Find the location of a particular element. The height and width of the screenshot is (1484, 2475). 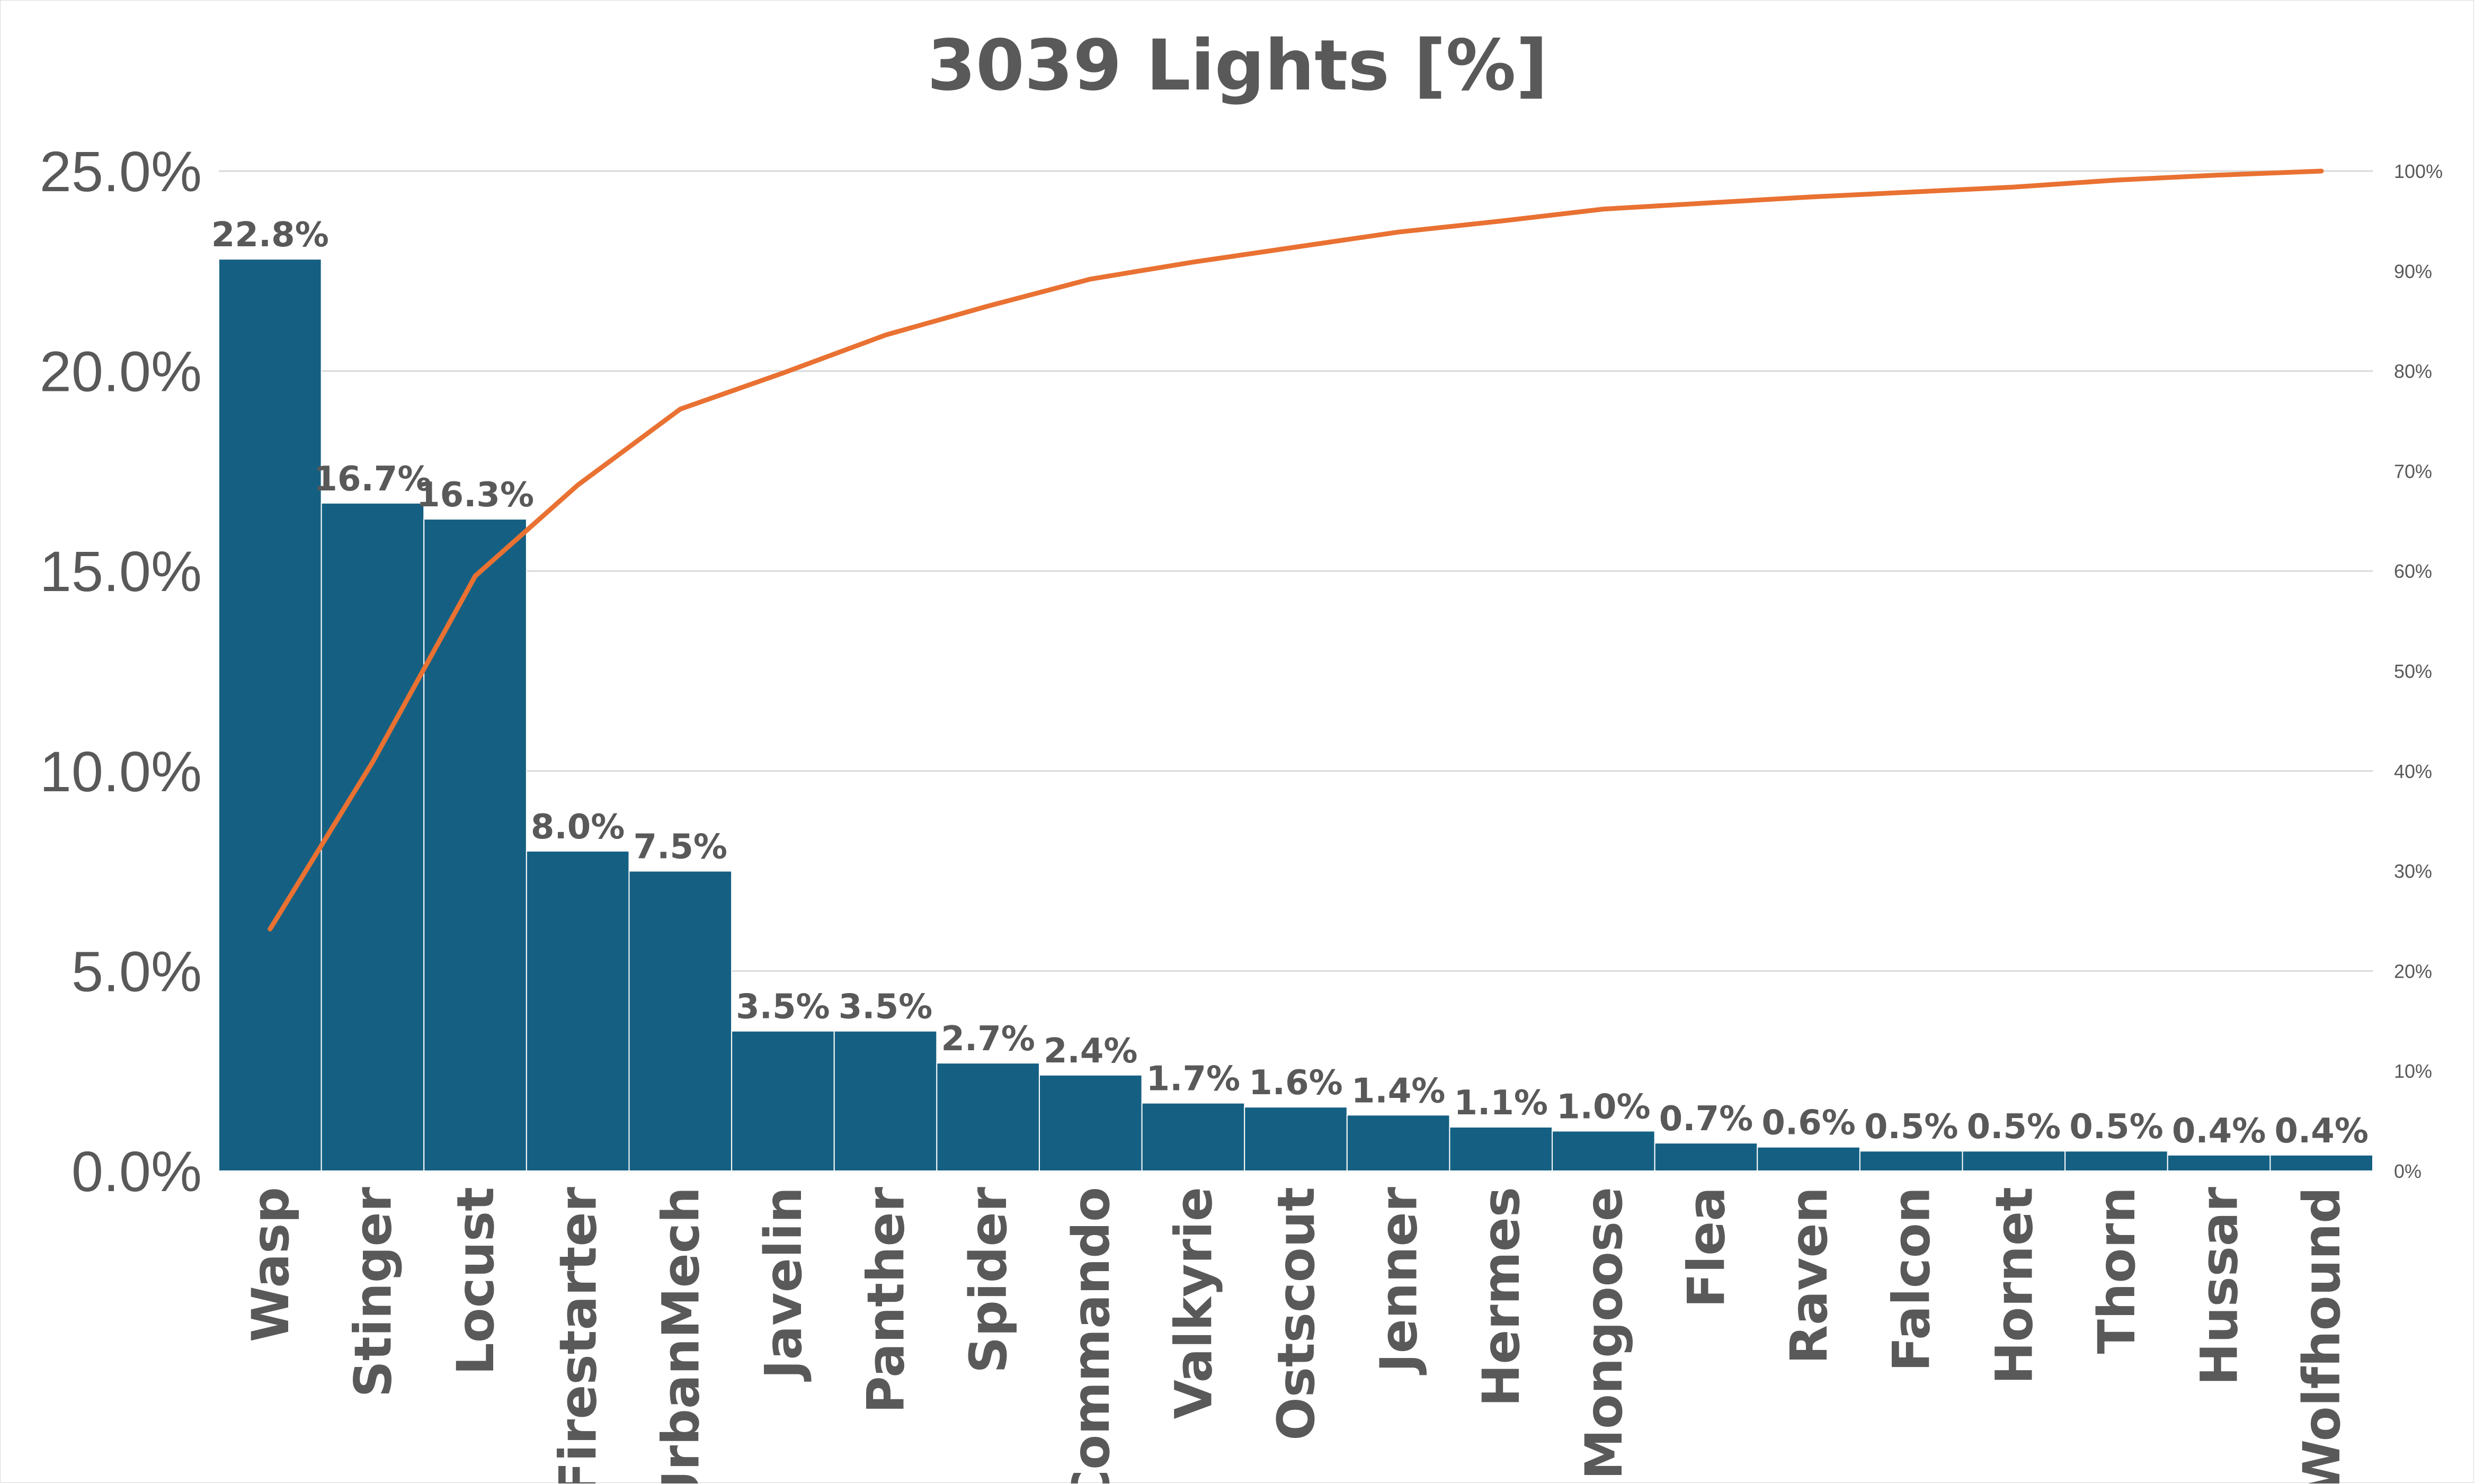

y2-tick-label: 60% is located at coordinates (2413, 571).